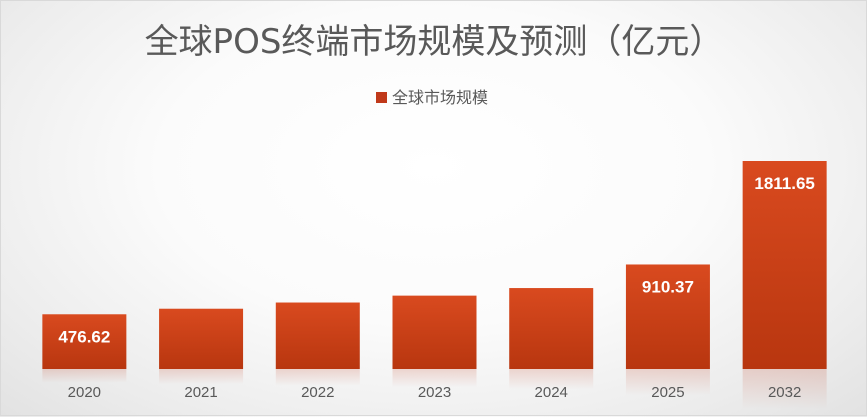 This screenshot has height=417, width=867. I want to click on bar-2032, so click(784, 265).